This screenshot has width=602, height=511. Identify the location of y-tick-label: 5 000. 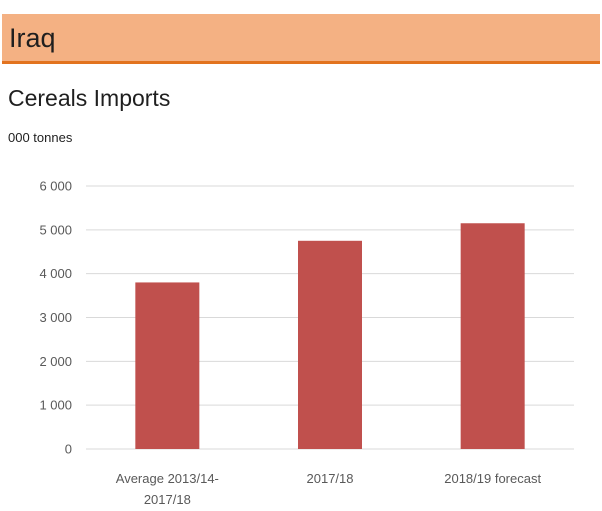
(55, 229).